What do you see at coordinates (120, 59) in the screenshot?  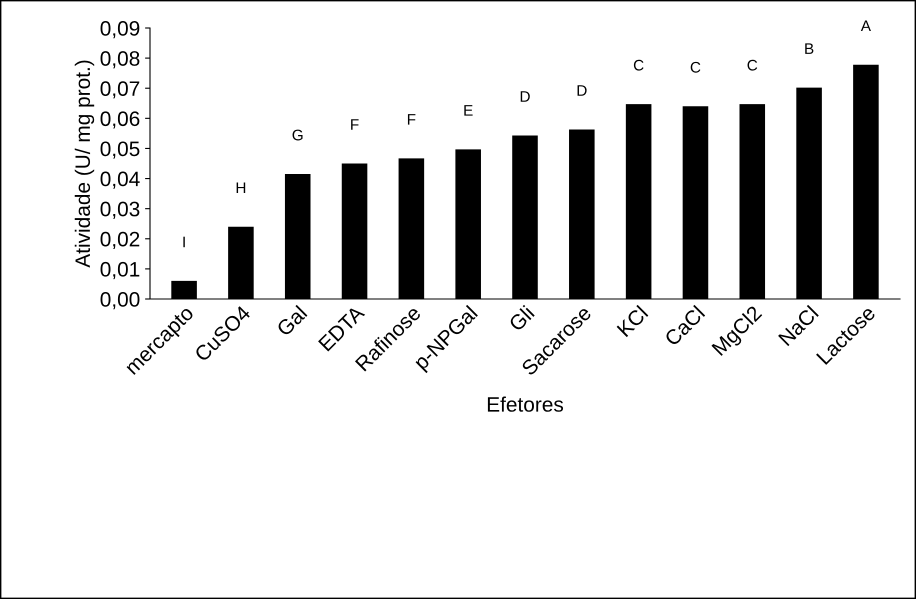 I see `y-tick-label: 0,08` at bounding box center [120, 59].